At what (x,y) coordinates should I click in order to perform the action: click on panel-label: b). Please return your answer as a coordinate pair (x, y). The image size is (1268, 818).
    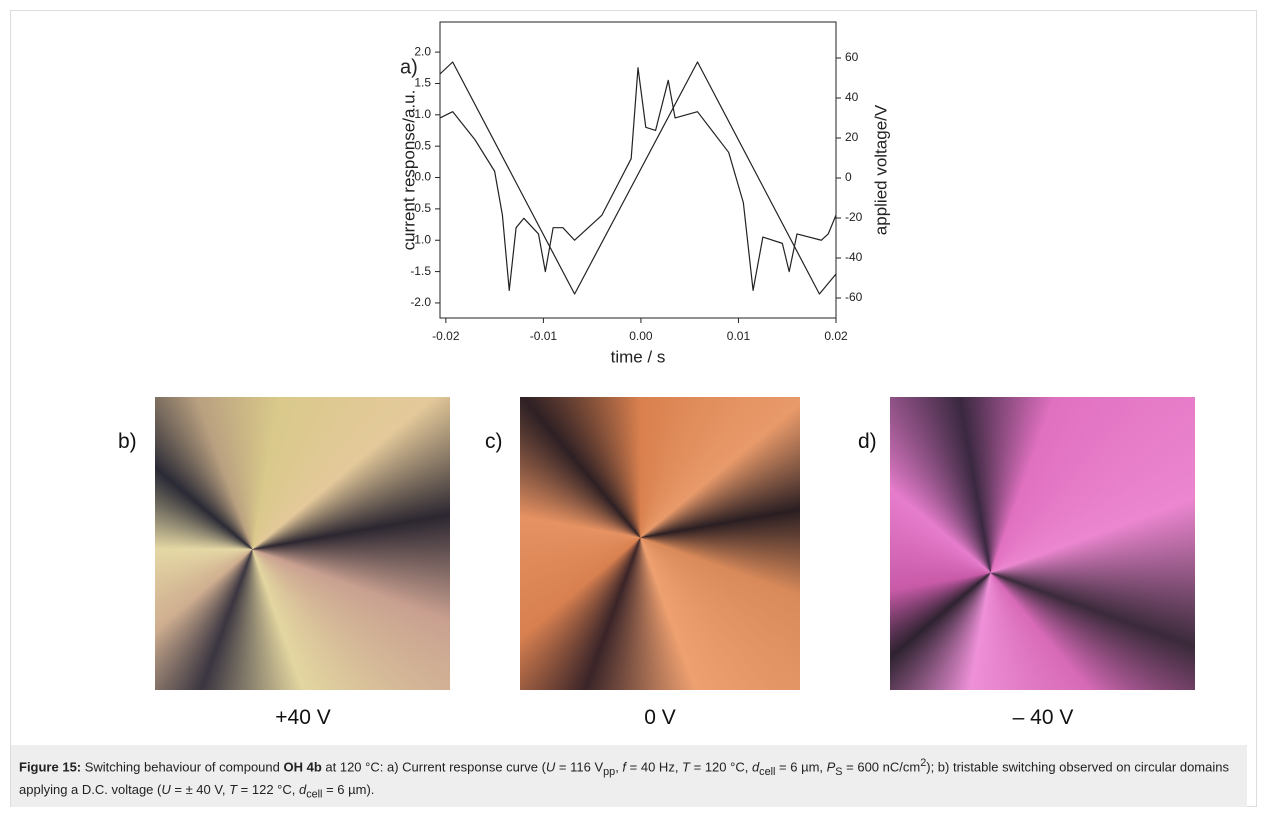
    Looking at the image, I should click on (127, 441).